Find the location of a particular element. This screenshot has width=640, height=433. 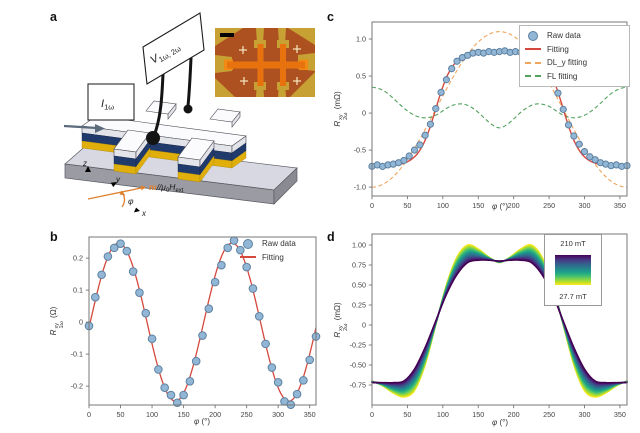

legend-swatch-dash-green is located at coordinates (533, 76).